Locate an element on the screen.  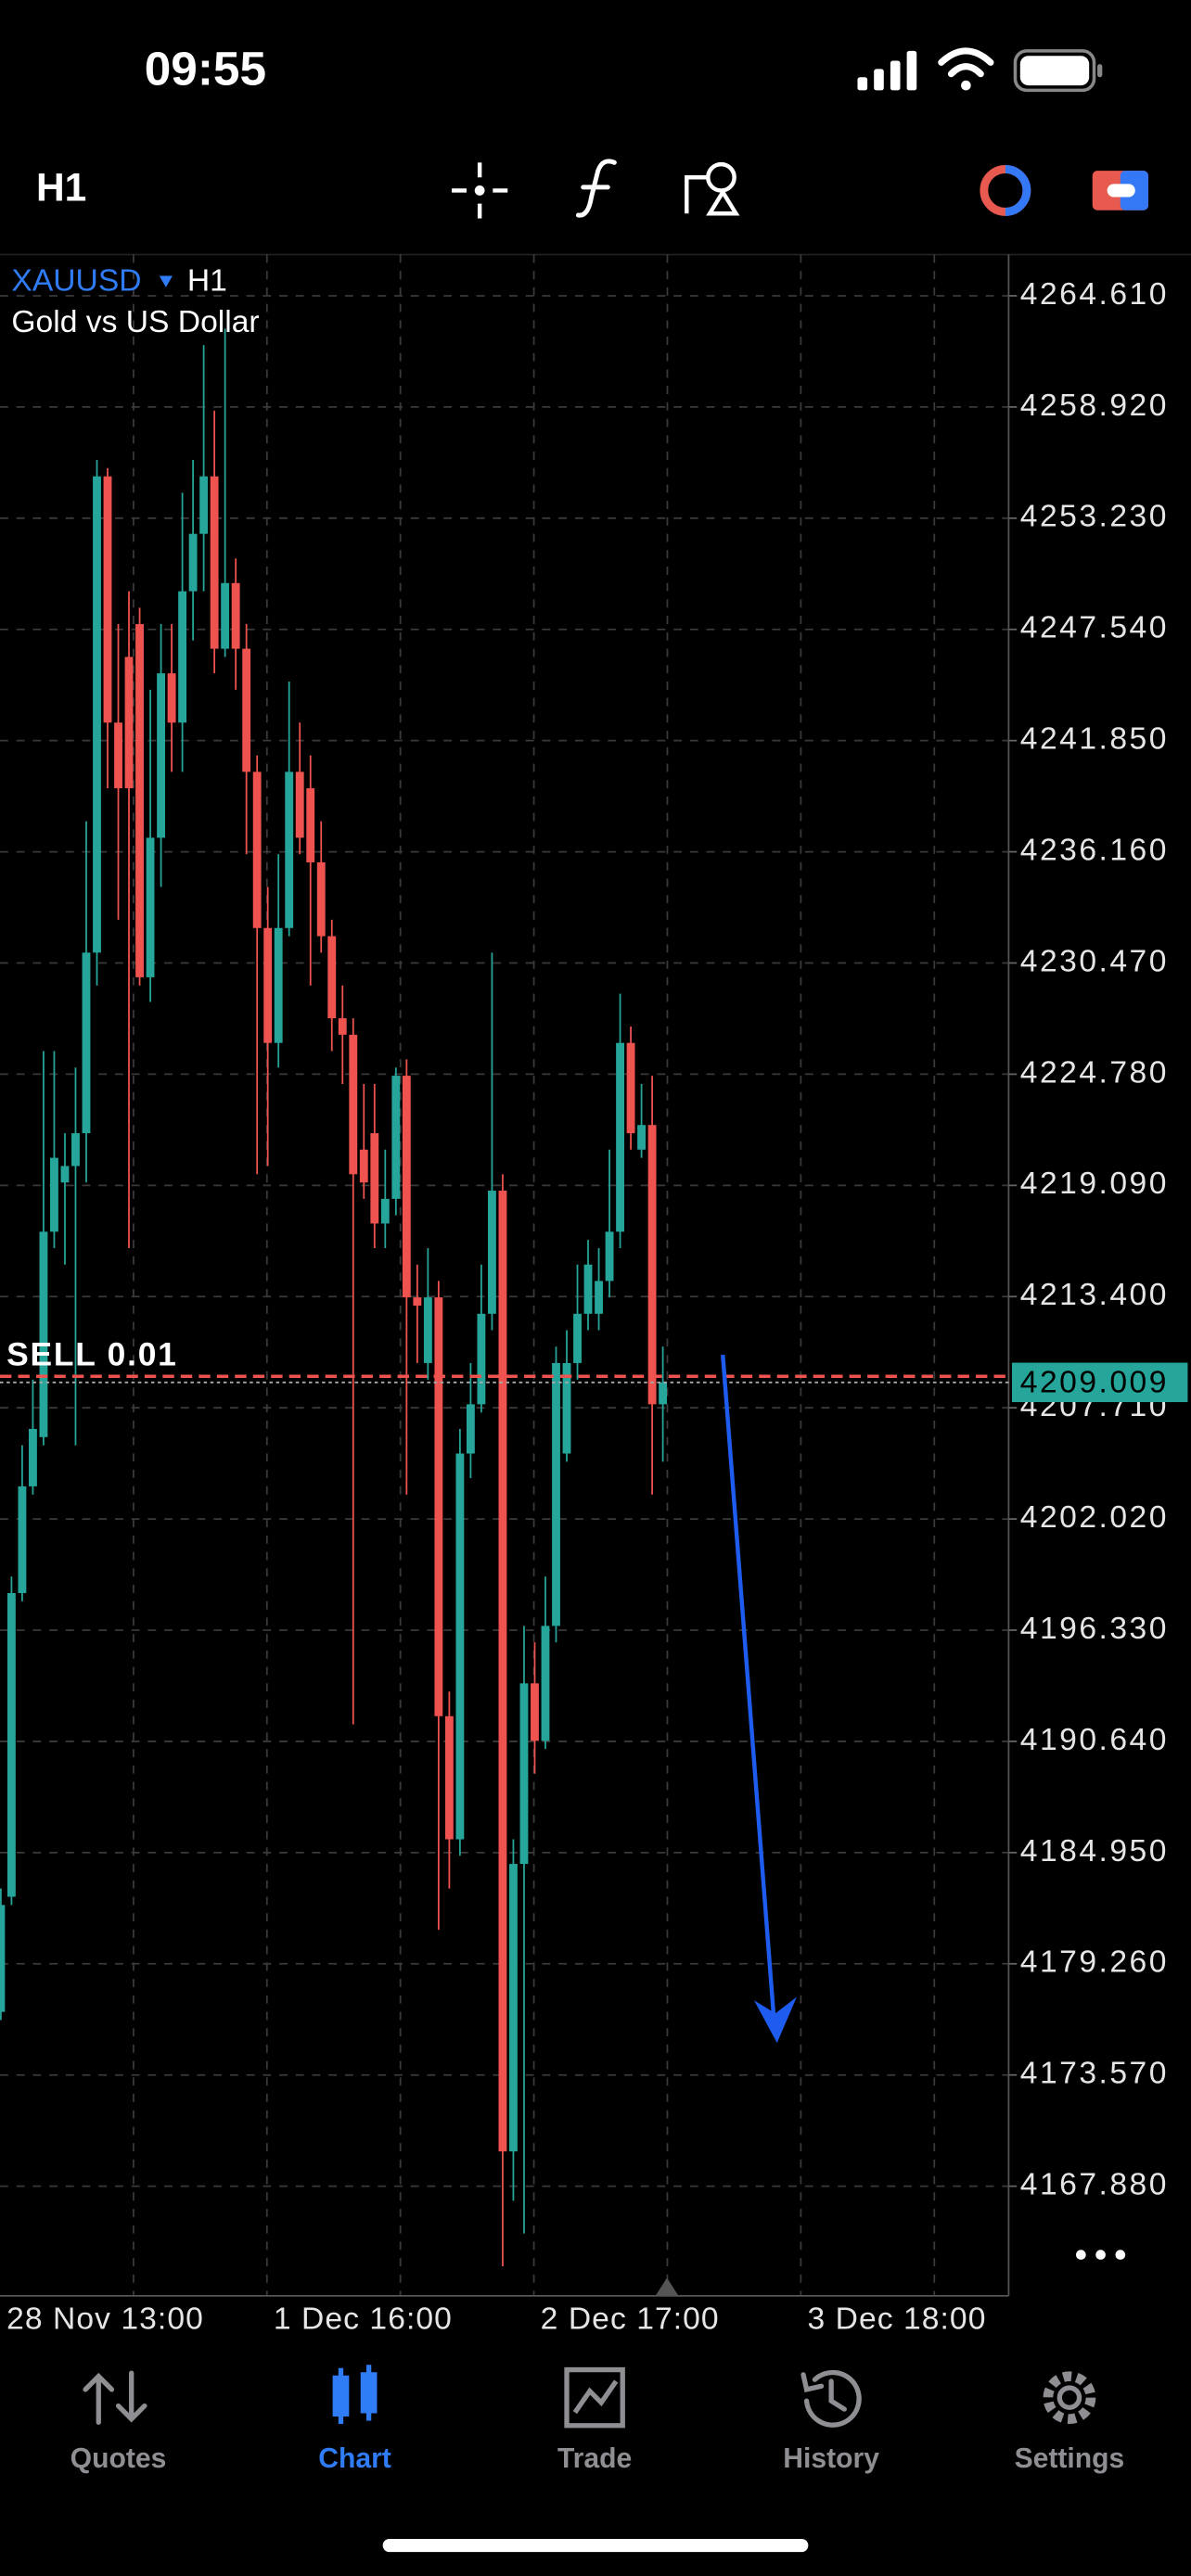
tab-label: Settings is located at coordinates (1070, 2459).